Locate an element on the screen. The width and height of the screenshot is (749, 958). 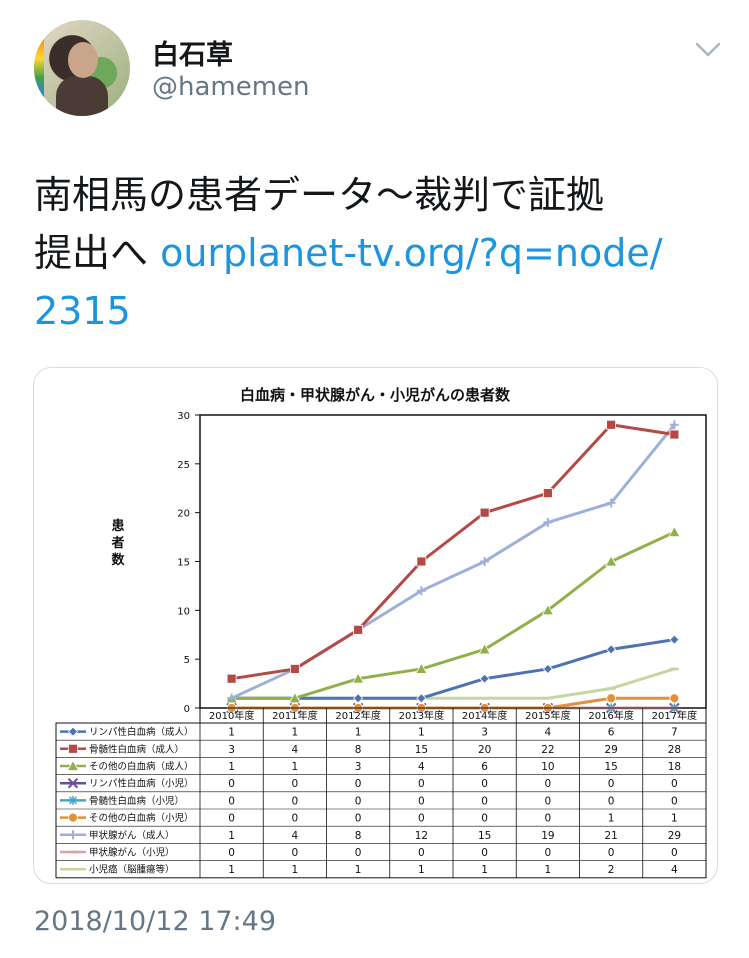
x-category-label: 2014年度 is located at coordinates (484, 715).